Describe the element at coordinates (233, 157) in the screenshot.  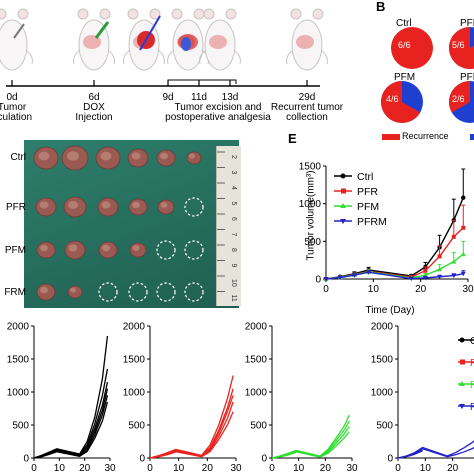
I see `ruler-tick-label: 2` at that location.